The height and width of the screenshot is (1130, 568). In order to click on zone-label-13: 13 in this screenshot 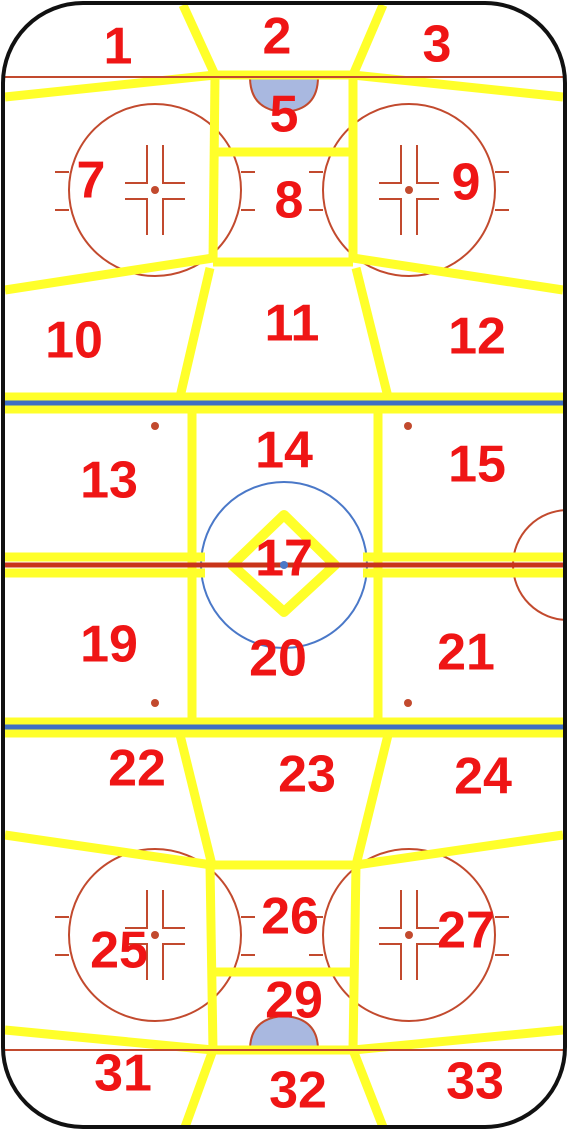, I will do `click(109, 481)`.